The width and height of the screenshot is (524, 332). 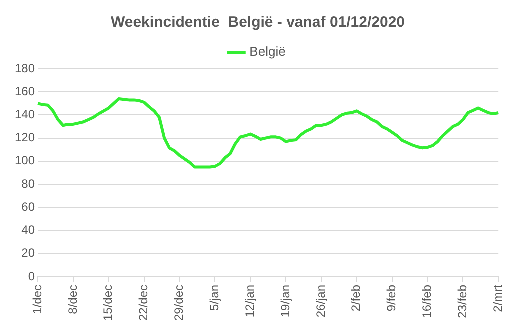 I want to click on x-tick-label: 9/feb, so click(x=391, y=298).